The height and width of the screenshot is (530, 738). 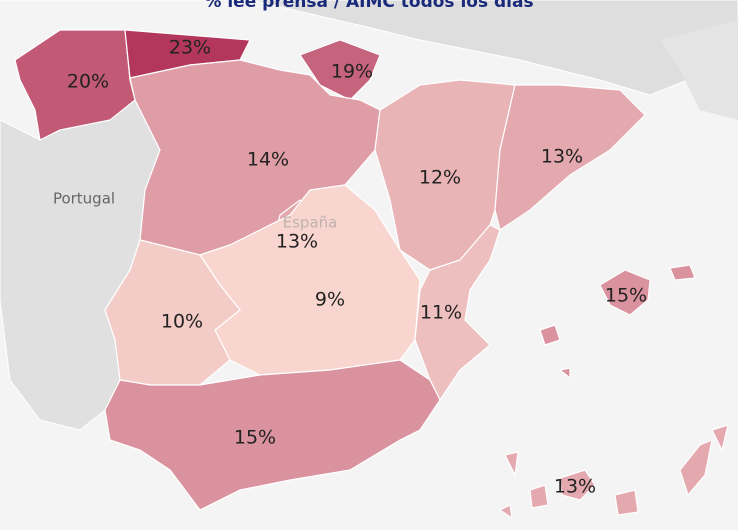 What do you see at coordinates (352, 72) in the screenshot?
I see `region-value-label: 19%` at bounding box center [352, 72].